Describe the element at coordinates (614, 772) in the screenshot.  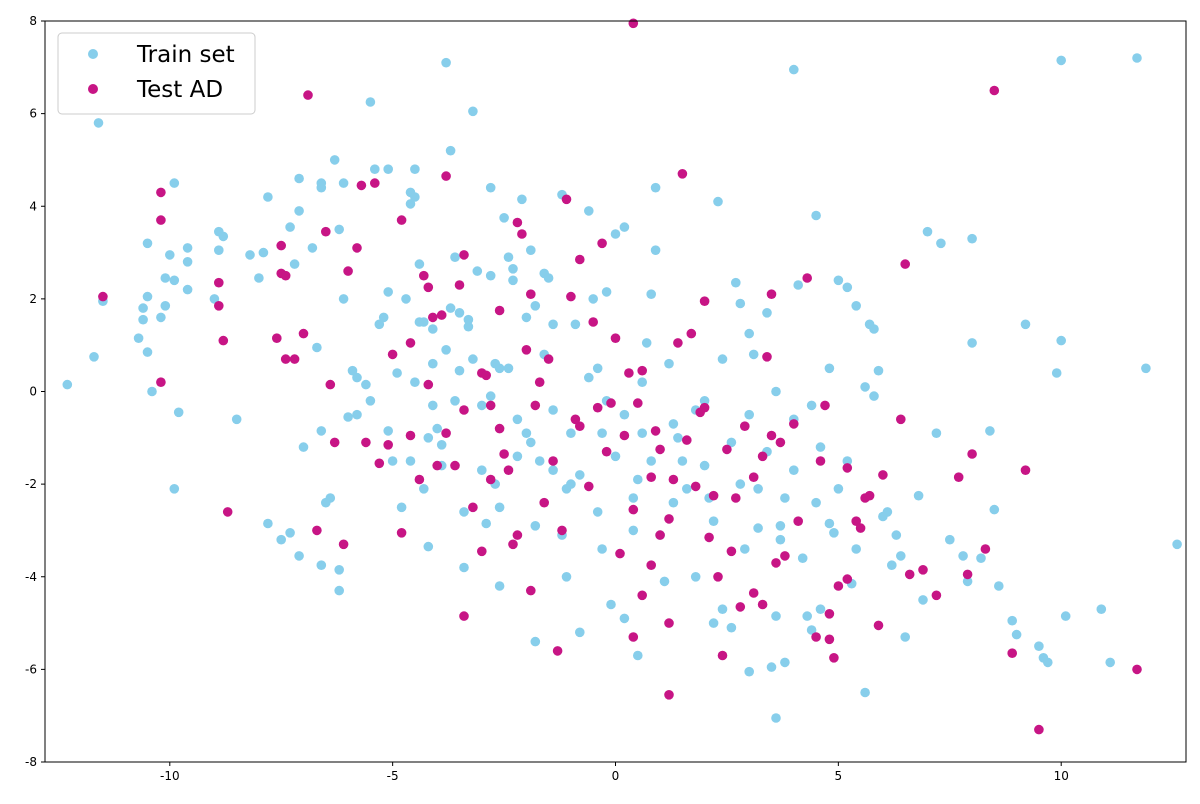
I see `x-axis: -10 -5 0 5 10` at that location.